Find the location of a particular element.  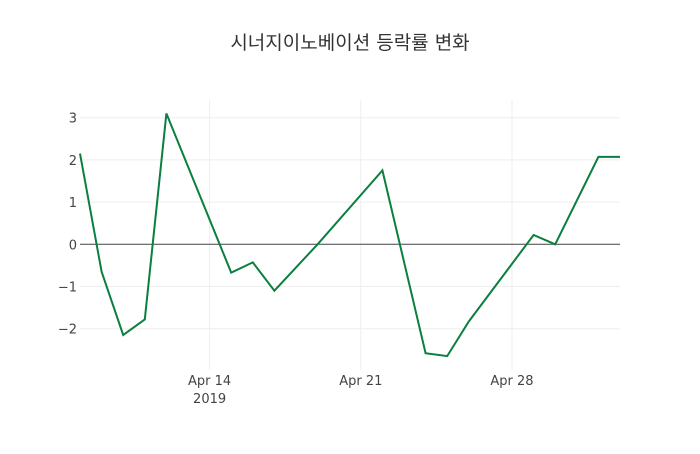

y-tick-label: 3 is located at coordinates (73, 119).